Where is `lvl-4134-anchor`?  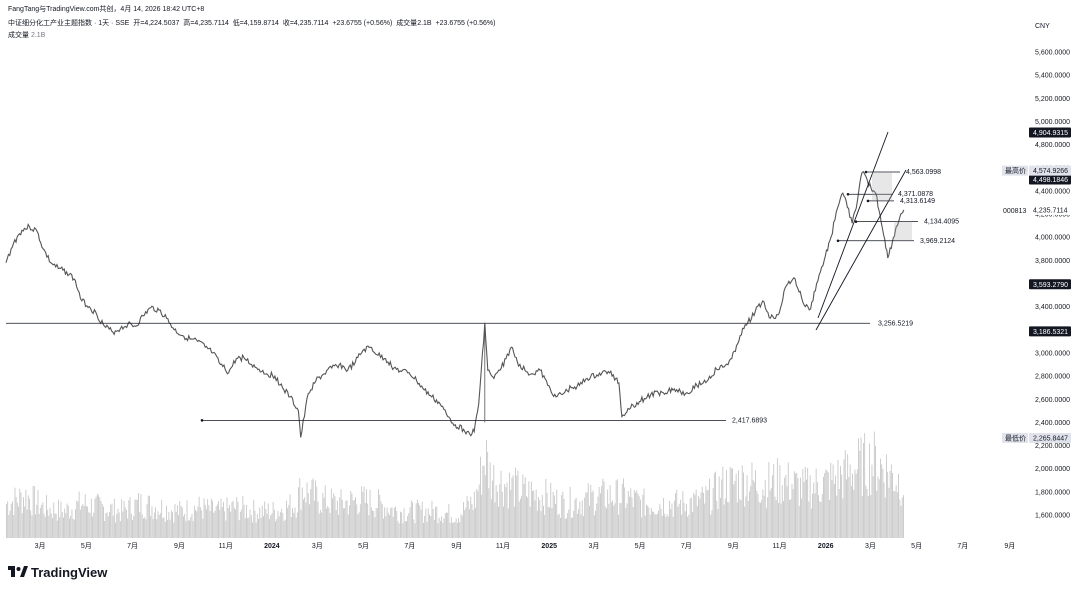
lvl-4134-anchor is located at coordinates (856, 221).